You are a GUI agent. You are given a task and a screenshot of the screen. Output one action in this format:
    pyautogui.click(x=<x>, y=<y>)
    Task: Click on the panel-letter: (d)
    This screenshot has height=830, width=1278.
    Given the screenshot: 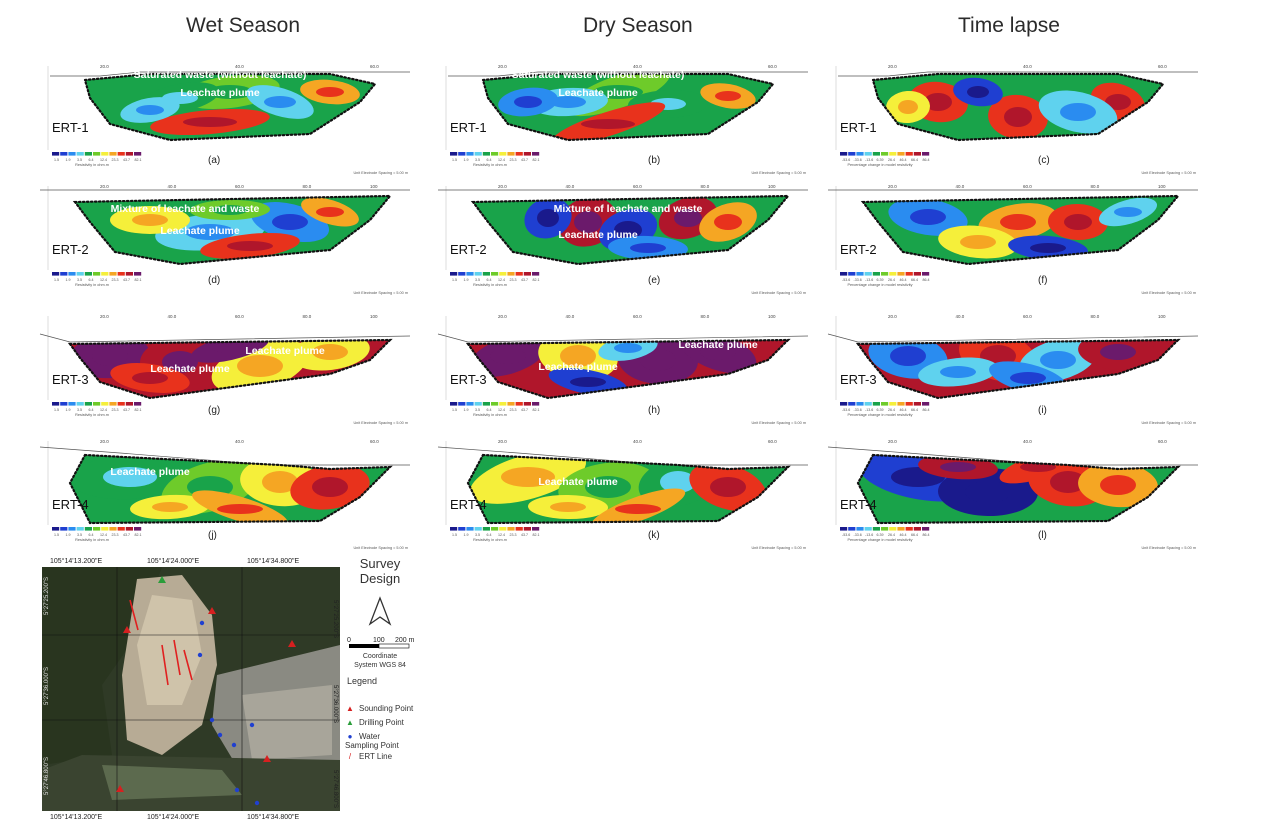 What is the action you would take?
    pyautogui.click(x=214, y=280)
    